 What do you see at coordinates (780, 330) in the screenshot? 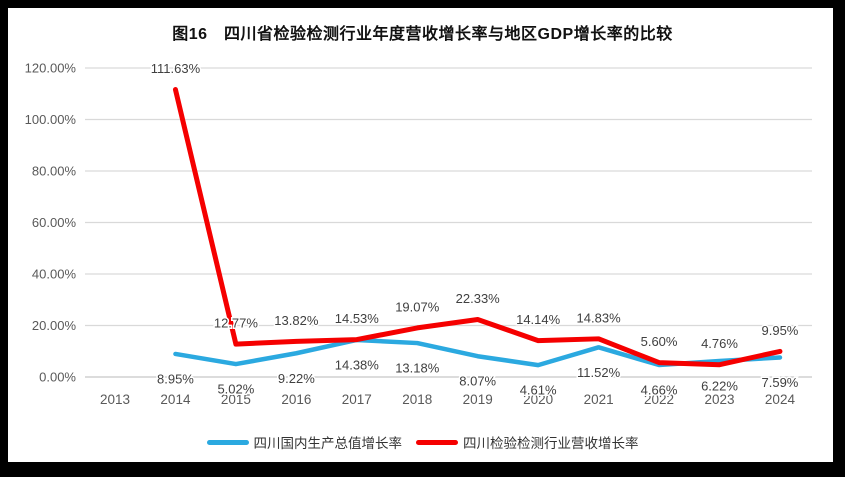
I see `data-point-label: 9.95%` at bounding box center [780, 330].